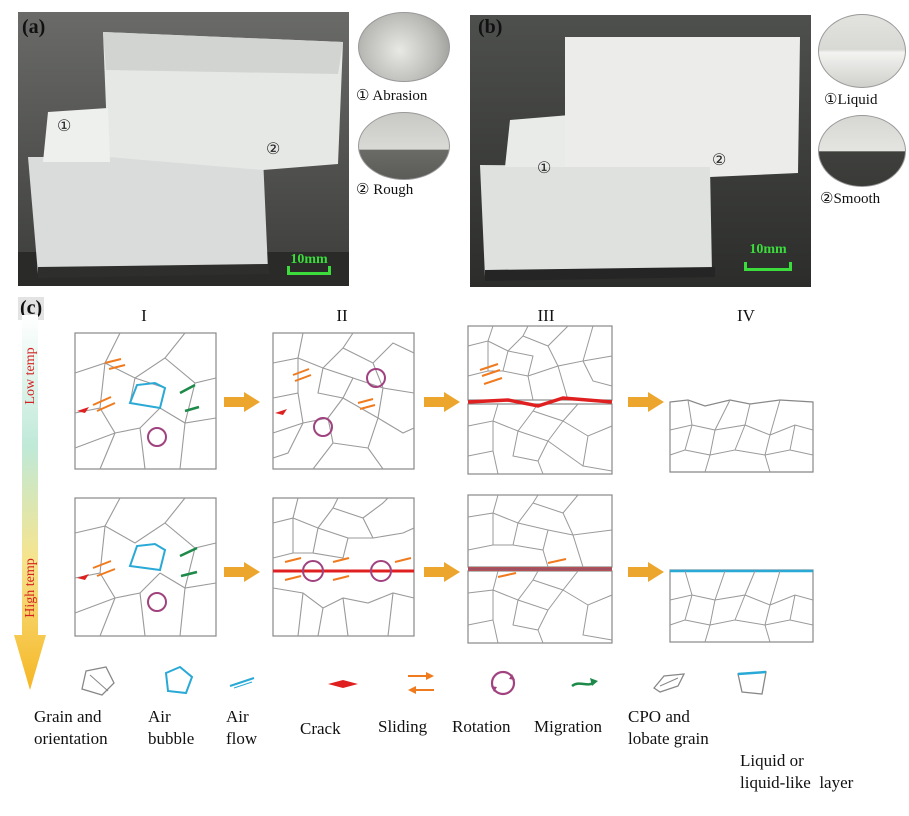 Image resolution: width=909 pixels, height=816 pixels. I want to click on legend-label-air-flow: Air flow, so click(242, 727).